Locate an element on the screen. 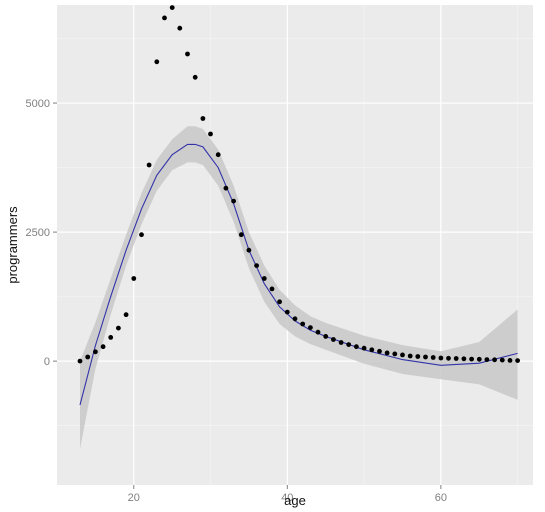 This screenshot has height=512, width=545. y-axis-ticks: 0 2500 5000 is located at coordinates (41, 233).